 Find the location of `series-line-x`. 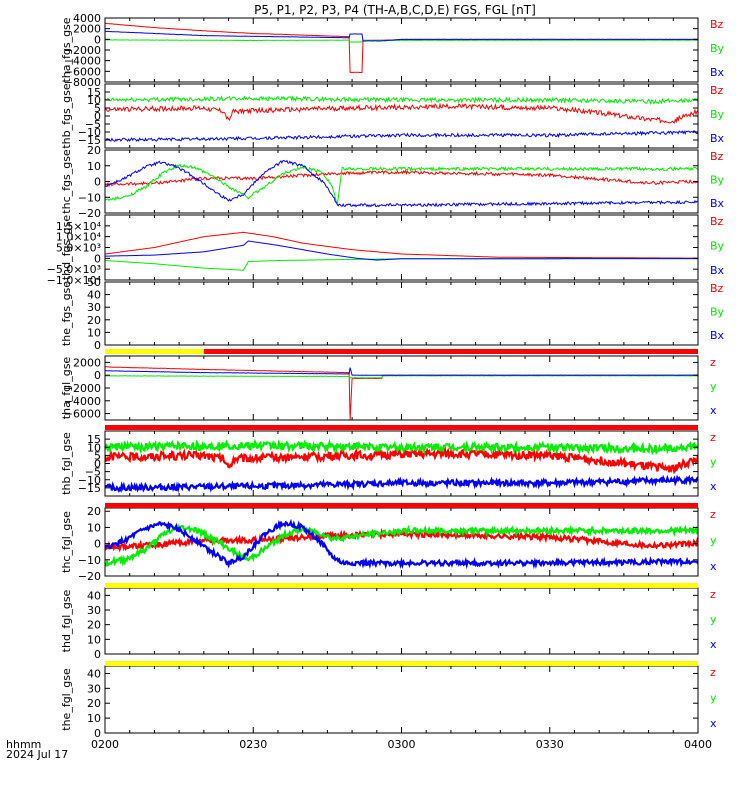

series-line-x is located at coordinates (401, 371).